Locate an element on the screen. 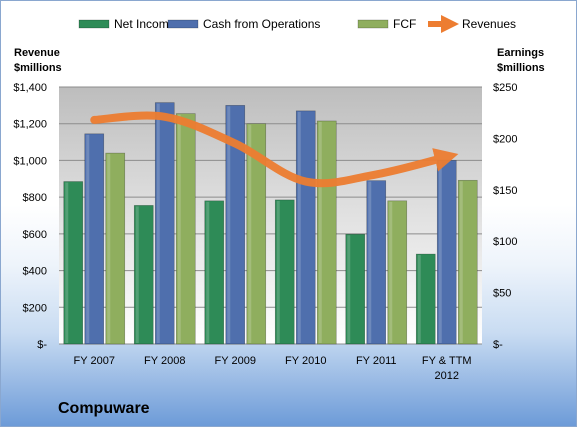 This screenshot has width=577, height=427. right-axis-title: Earnings is located at coordinates (520, 53).